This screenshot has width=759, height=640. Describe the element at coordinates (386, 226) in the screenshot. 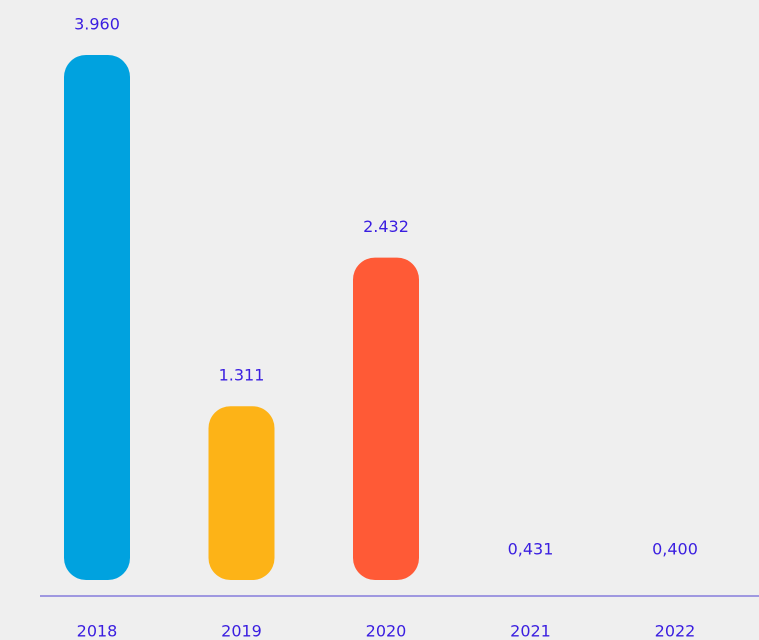

I see `value-label: 2.432` at that location.